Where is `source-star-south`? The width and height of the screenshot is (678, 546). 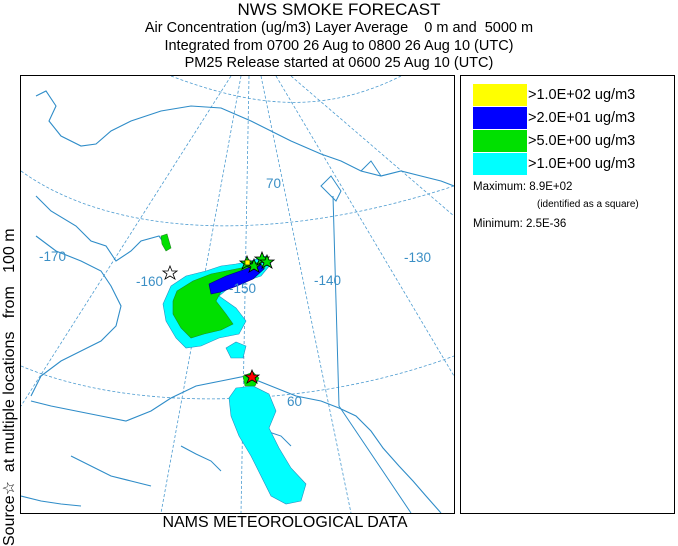
source-star-south is located at coordinates (252, 376).